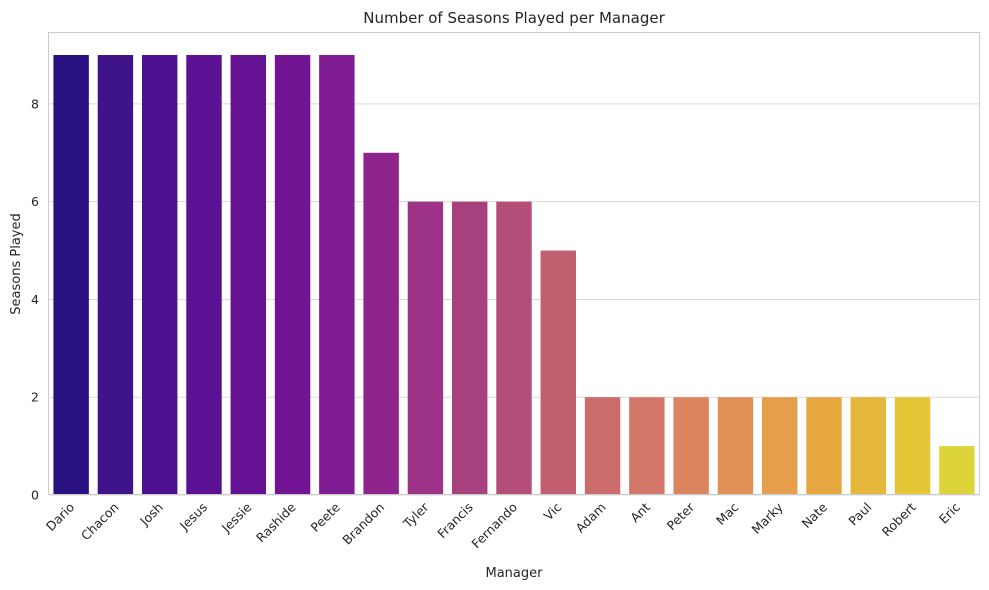 Image resolution: width=989 pixels, height=590 pixels. Describe the element at coordinates (381, 323) in the screenshot. I see `bar-brandon` at that location.